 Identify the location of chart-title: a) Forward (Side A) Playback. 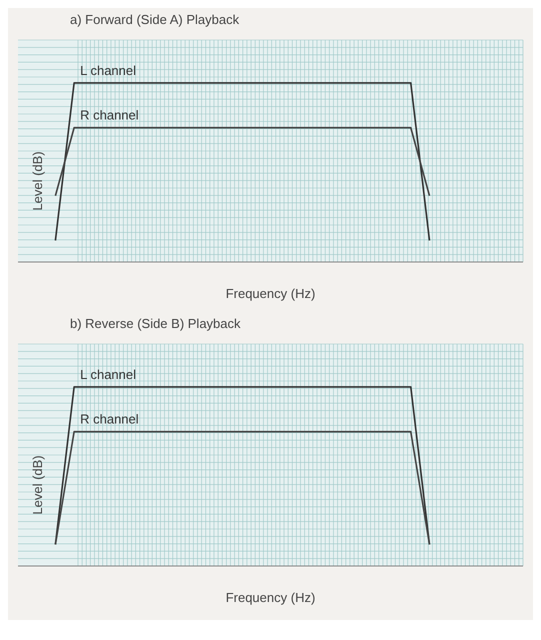
(155, 20).